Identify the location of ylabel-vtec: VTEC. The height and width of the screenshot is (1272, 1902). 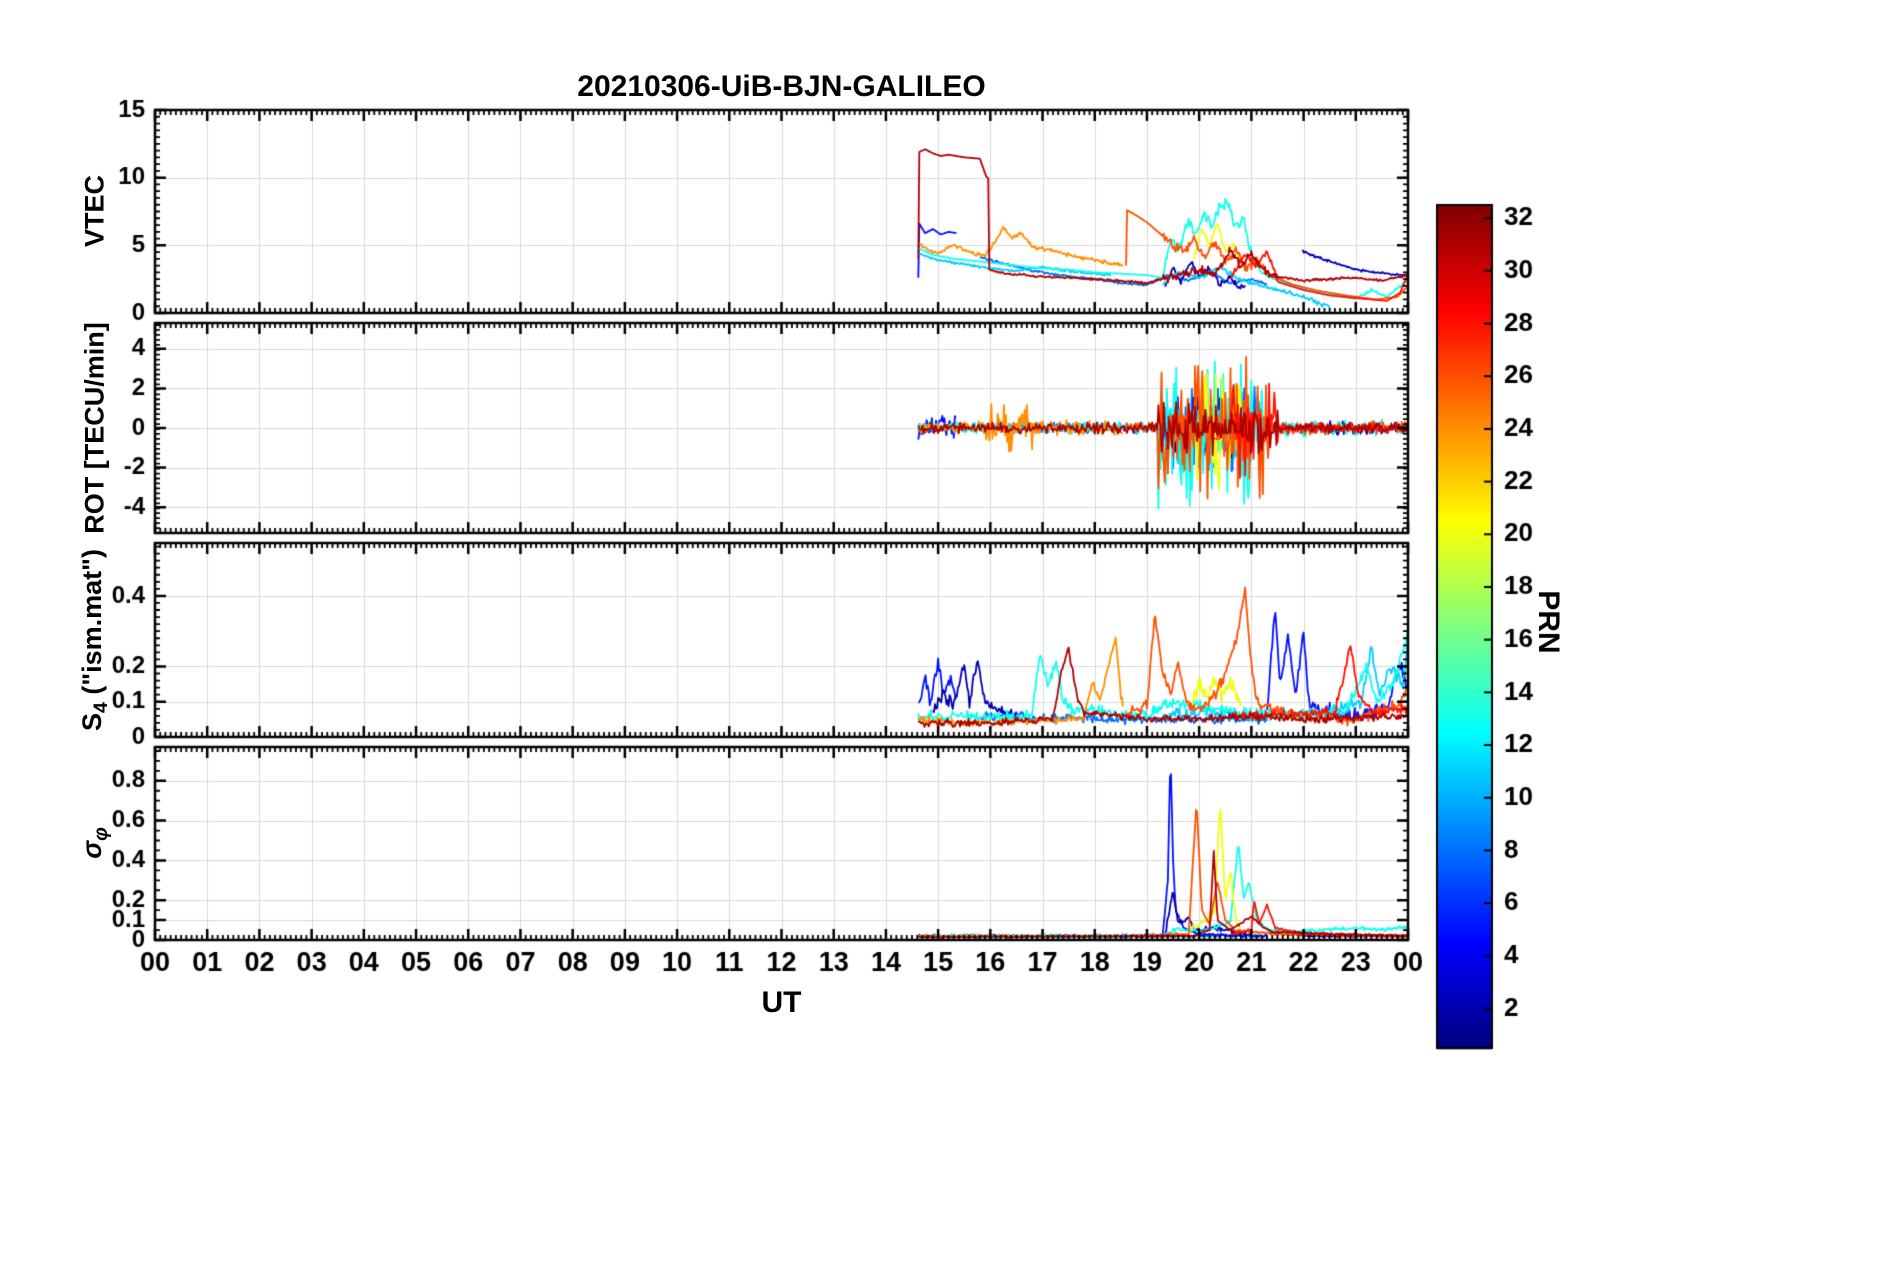
(95, 211).